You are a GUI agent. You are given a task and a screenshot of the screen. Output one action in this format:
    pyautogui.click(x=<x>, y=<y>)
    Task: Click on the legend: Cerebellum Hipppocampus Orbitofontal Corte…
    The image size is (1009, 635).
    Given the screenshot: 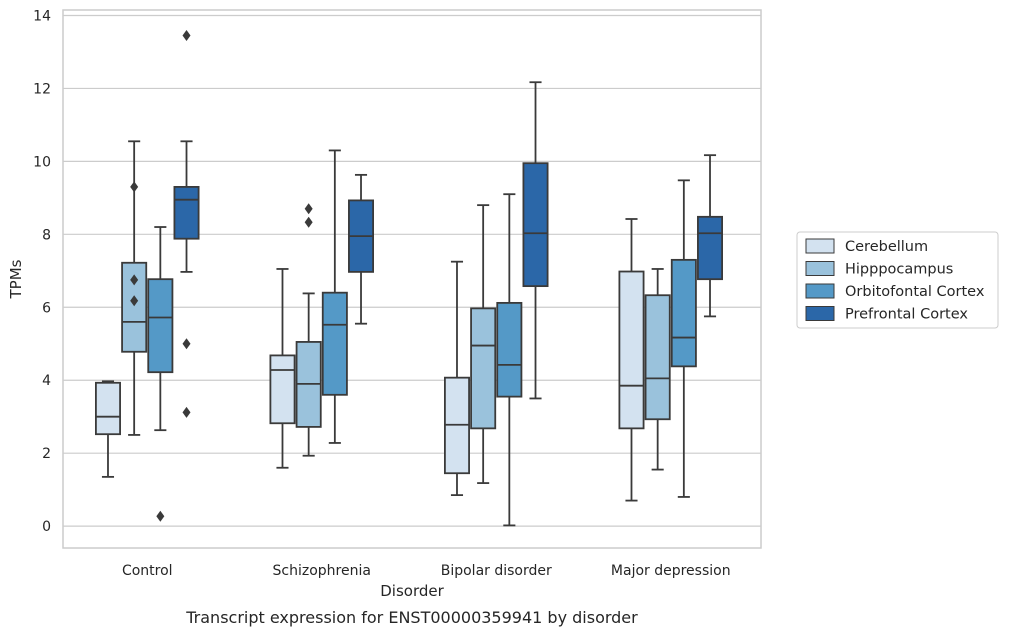 What is the action you would take?
    pyautogui.click(x=897, y=280)
    